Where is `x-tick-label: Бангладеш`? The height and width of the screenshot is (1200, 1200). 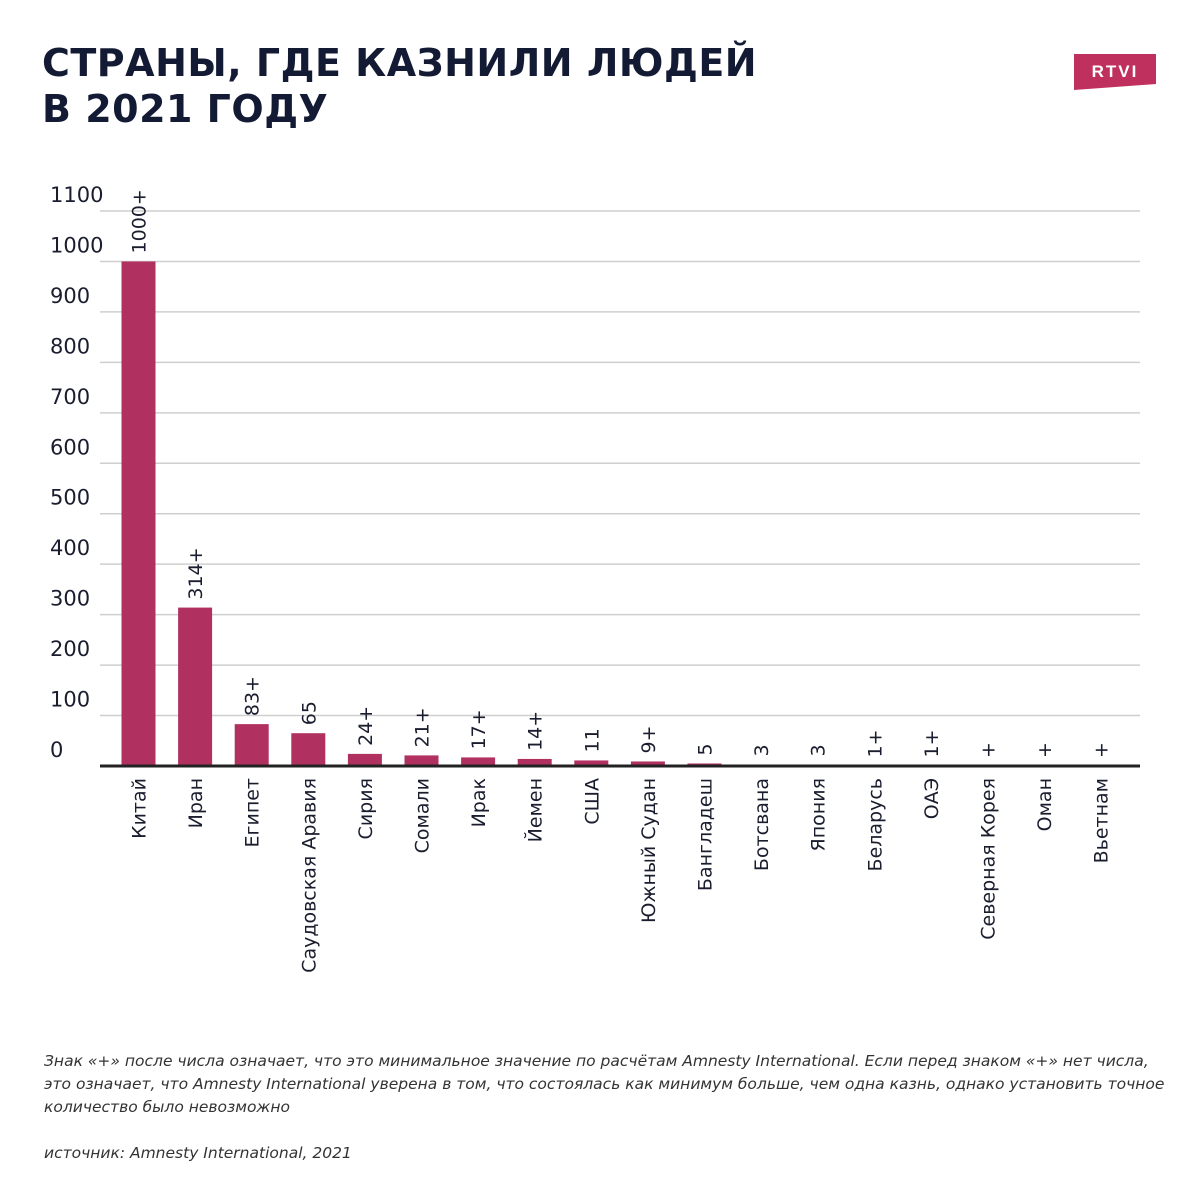
x-tick-label: Бангладеш is located at coordinates (706, 834).